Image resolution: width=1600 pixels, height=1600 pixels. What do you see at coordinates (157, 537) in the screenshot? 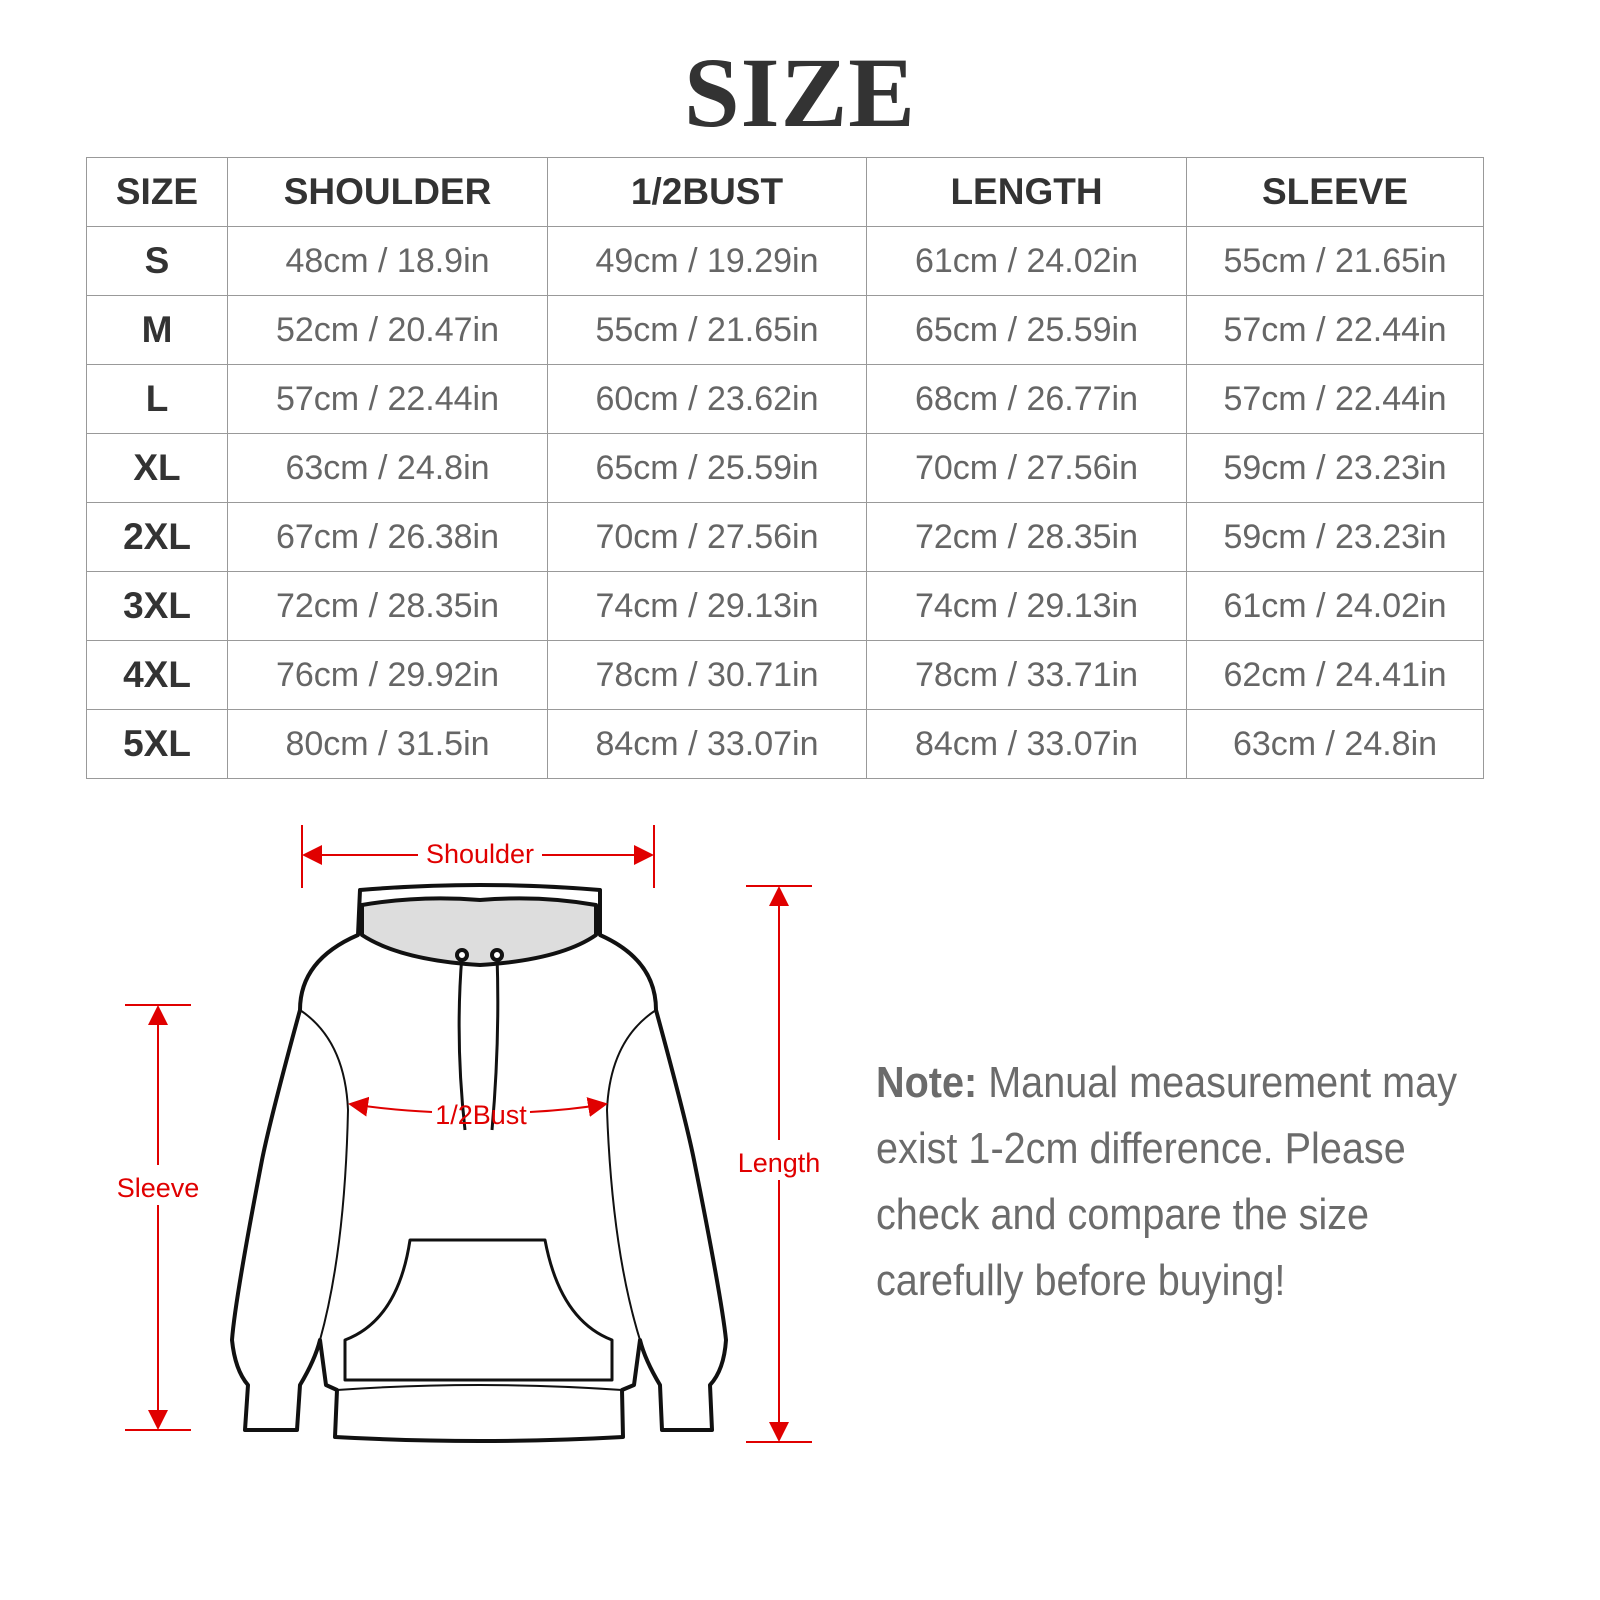
I see `size-cell: 2XL` at bounding box center [157, 537].